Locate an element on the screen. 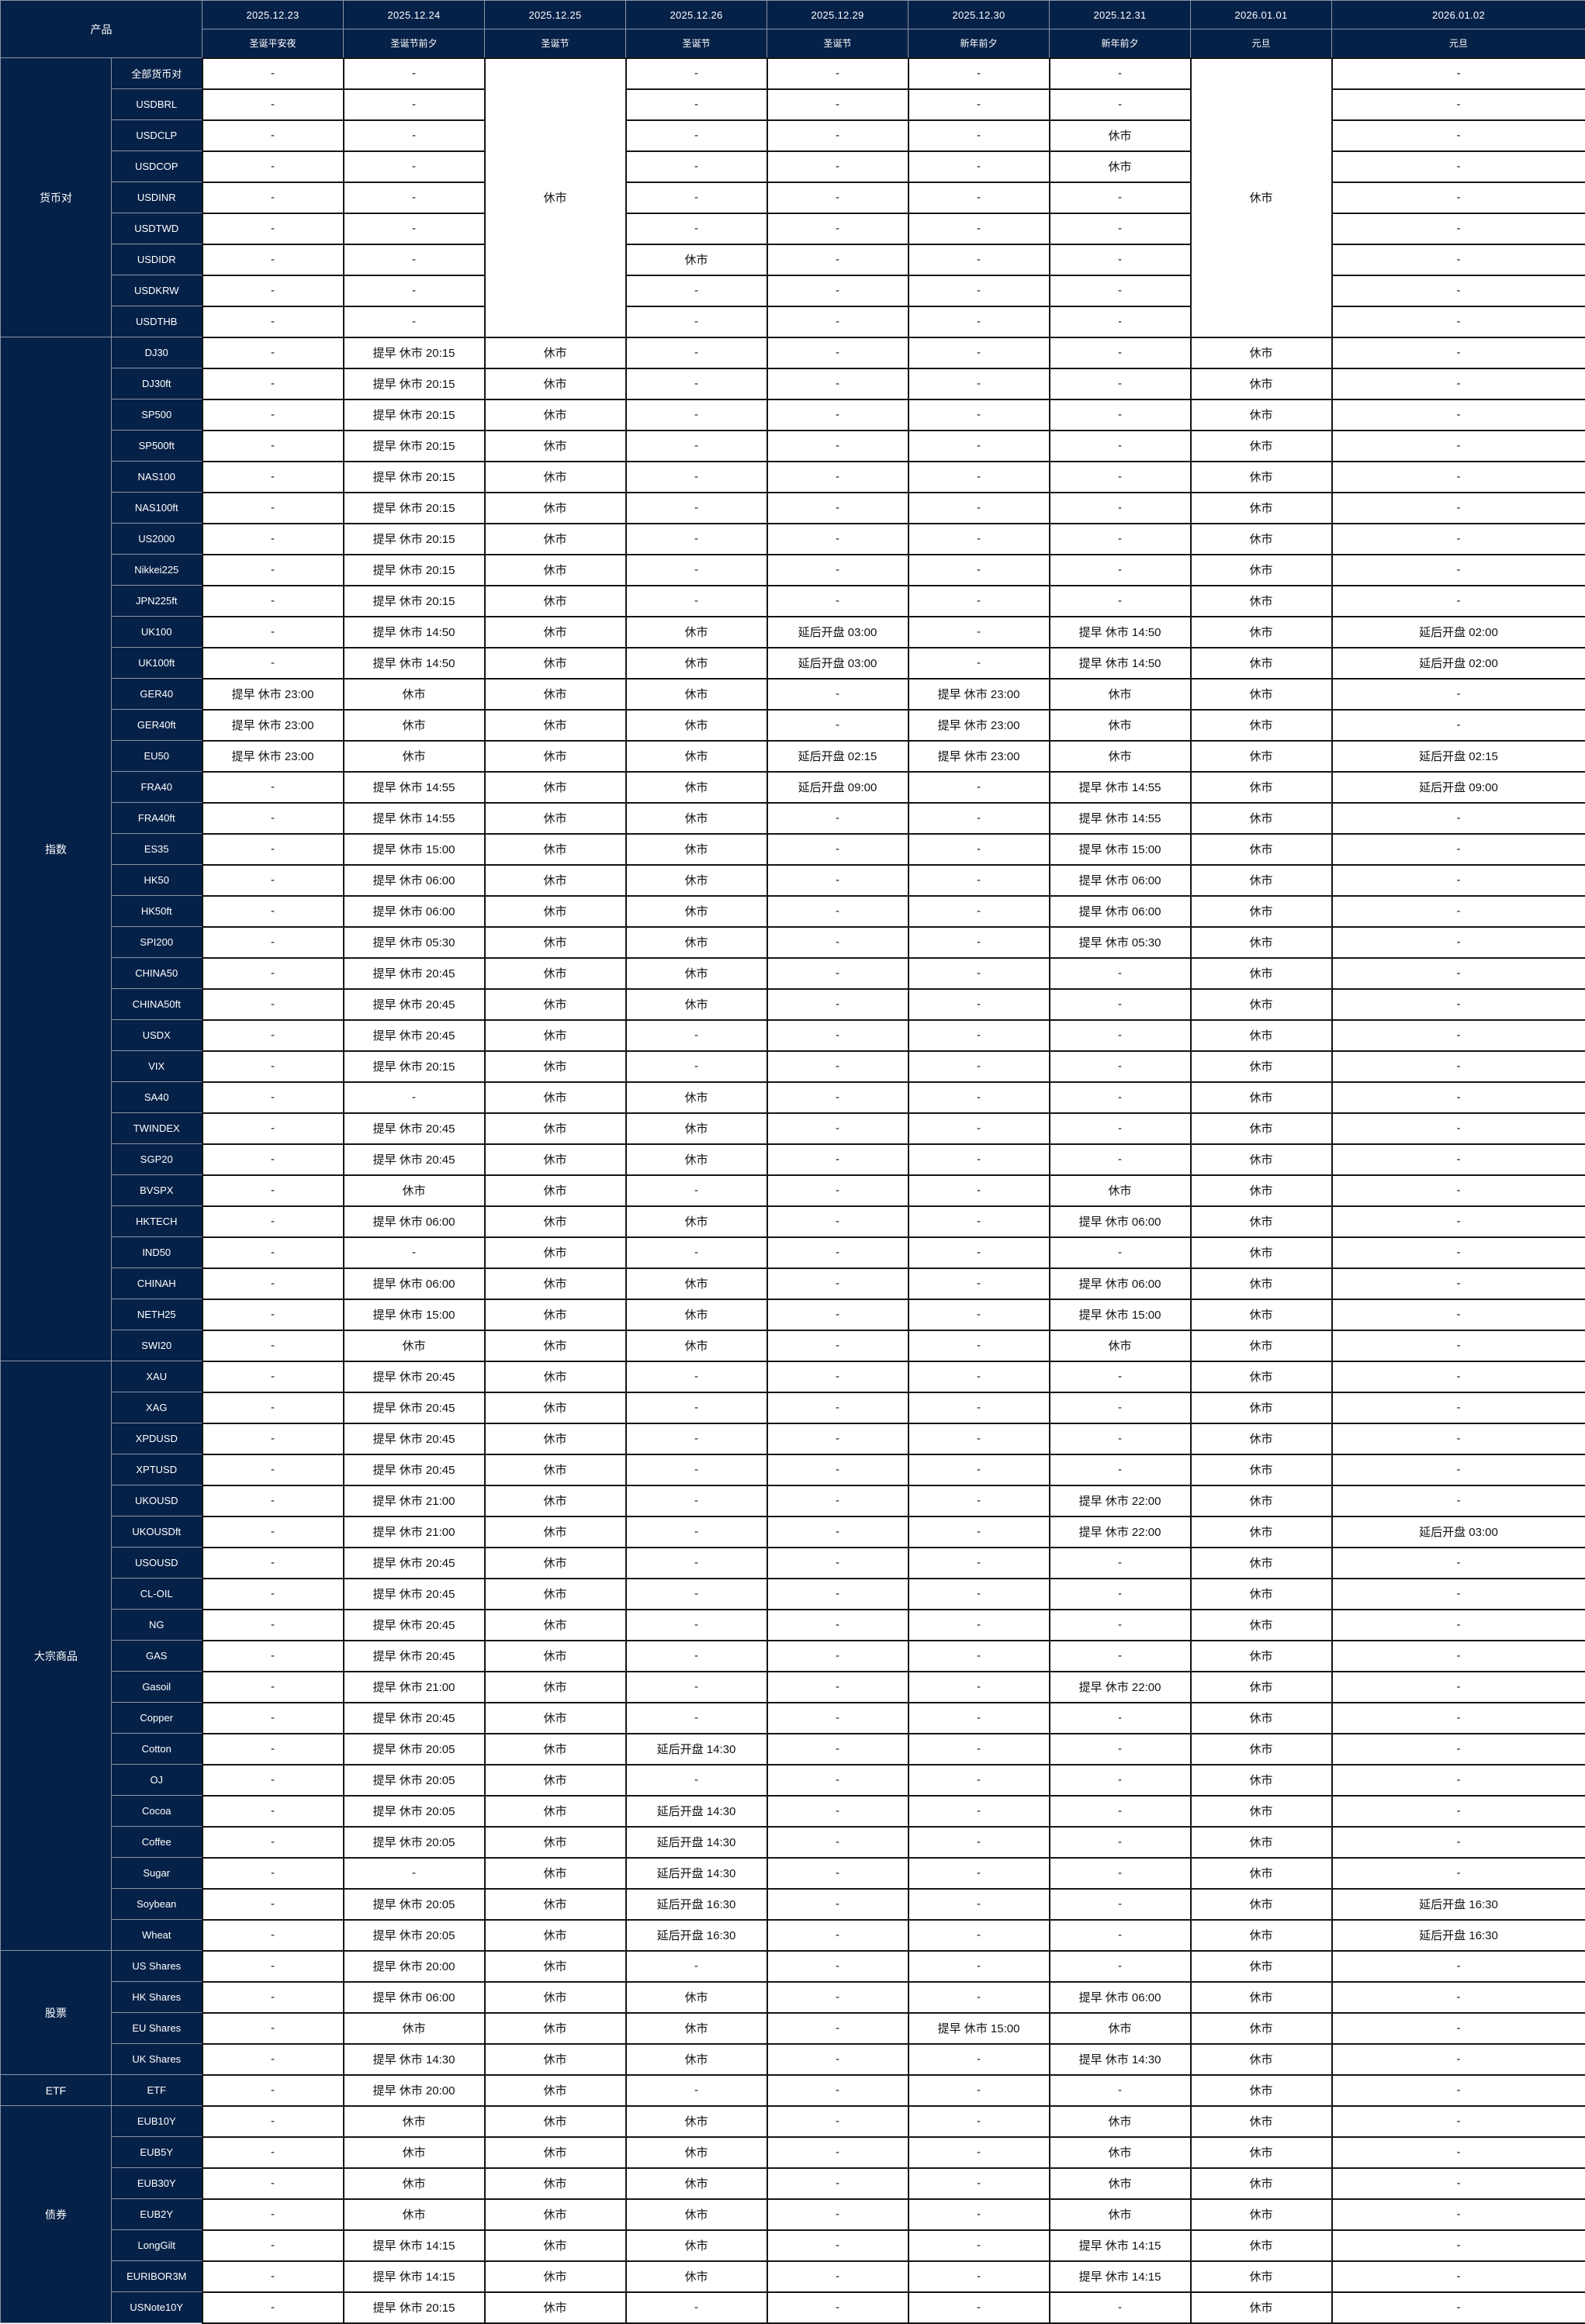 The height and width of the screenshot is (2324, 1585). table-row: IND50--休市----休市- is located at coordinates (793, 1252).